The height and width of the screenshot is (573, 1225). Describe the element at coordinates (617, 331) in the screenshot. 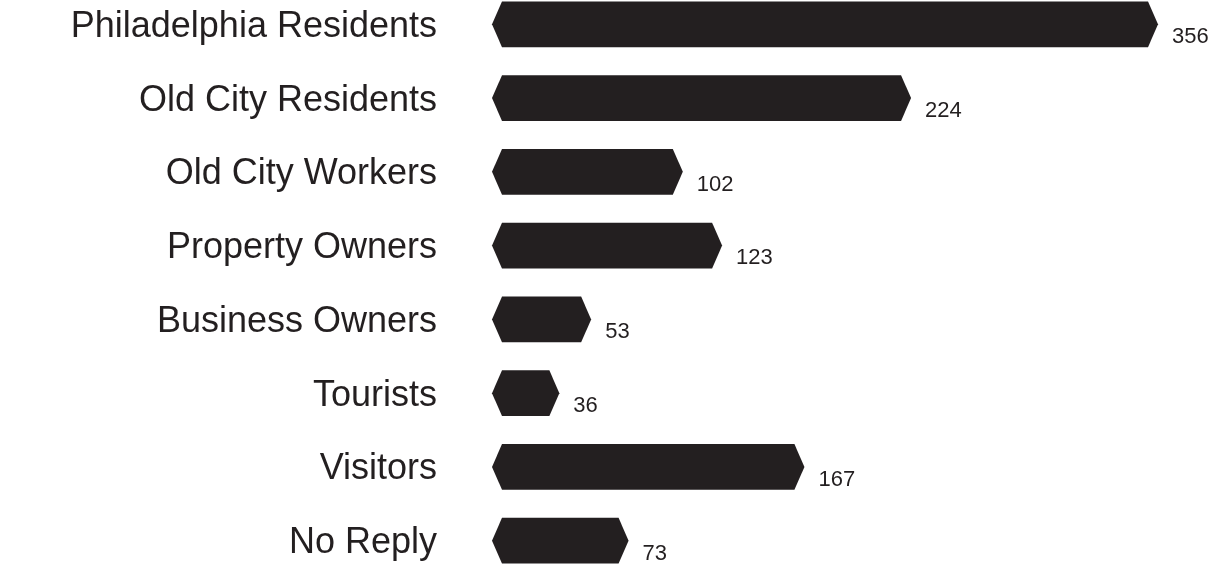

I see `data-label: 53` at that location.